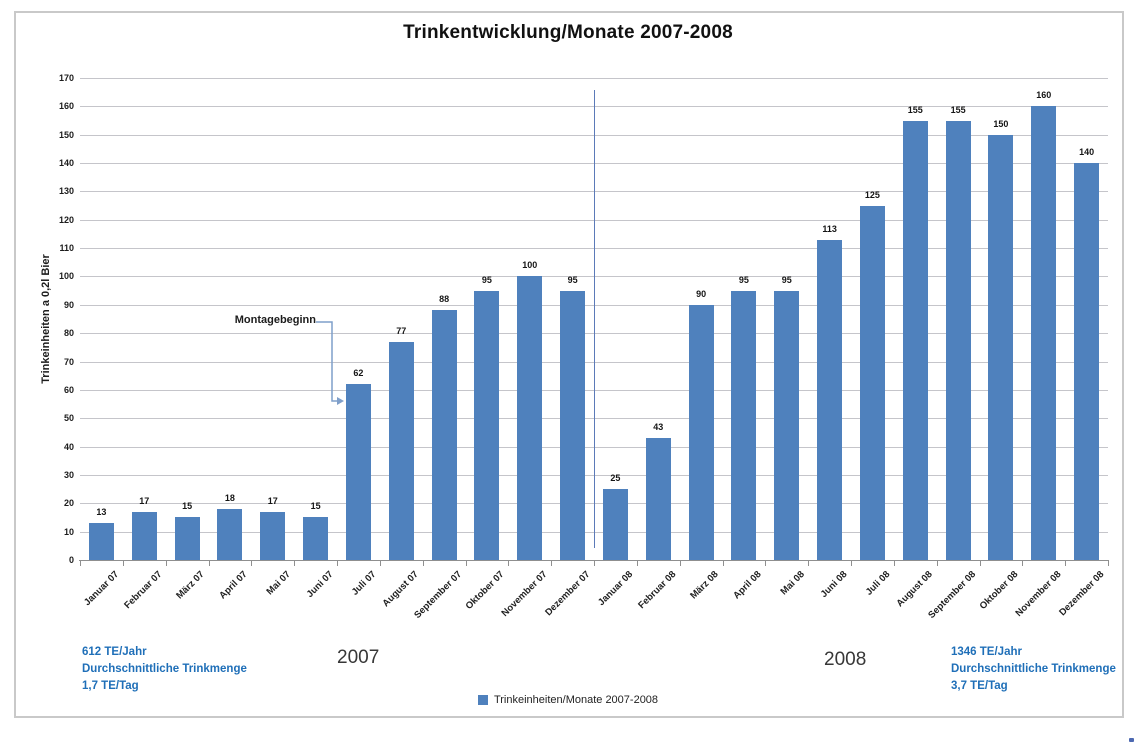  What do you see at coordinates (101, 512) in the screenshot?
I see `bar-value-label: 13` at bounding box center [101, 512].